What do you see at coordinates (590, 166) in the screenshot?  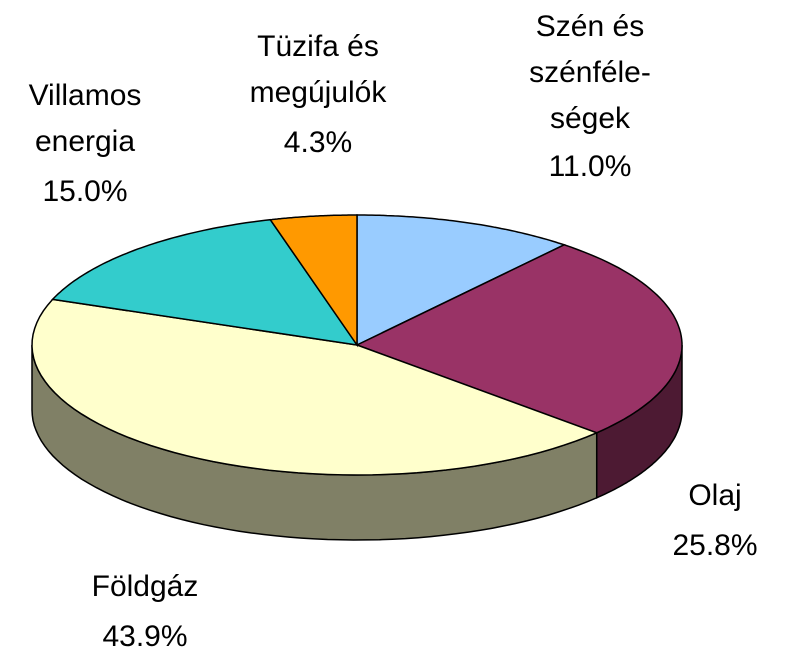 I see `value-label: 11.0%` at bounding box center [590, 166].